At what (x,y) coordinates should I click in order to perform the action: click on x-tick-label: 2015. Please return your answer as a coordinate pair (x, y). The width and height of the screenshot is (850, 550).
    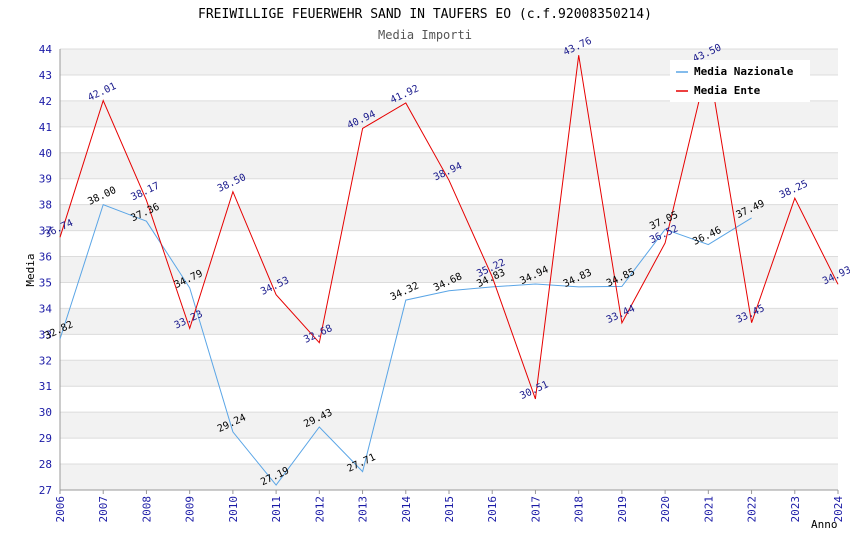
    Looking at the image, I should click on (449, 509).